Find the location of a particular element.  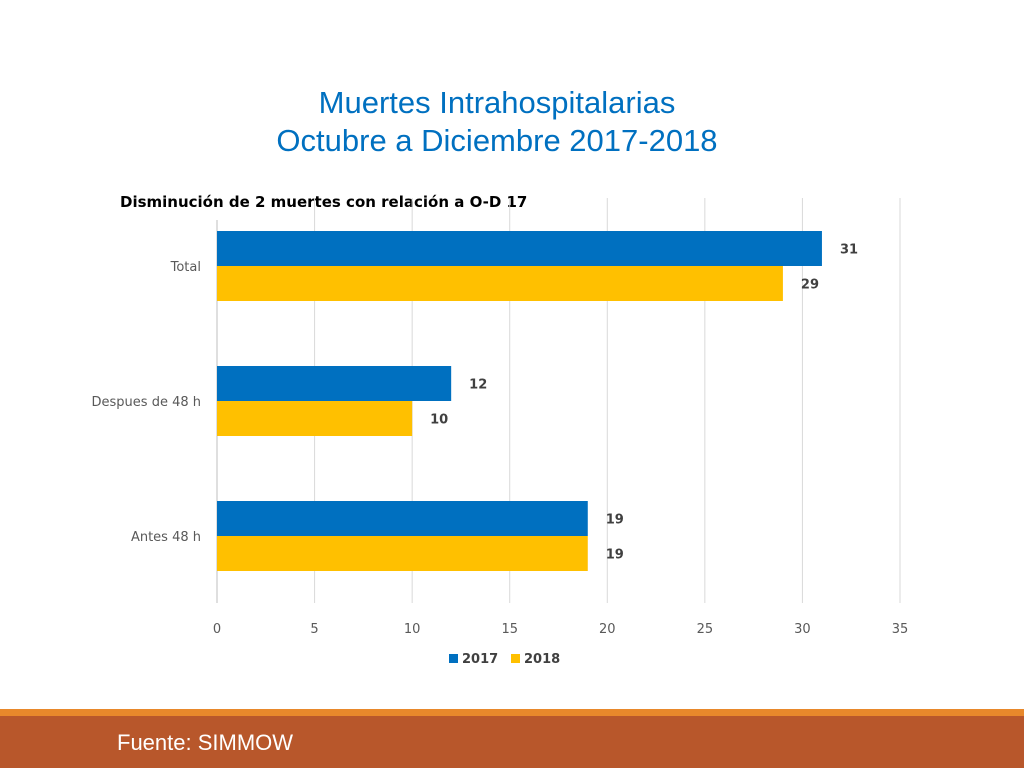

legend-label: 2017 is located at coordinates (480, 659).